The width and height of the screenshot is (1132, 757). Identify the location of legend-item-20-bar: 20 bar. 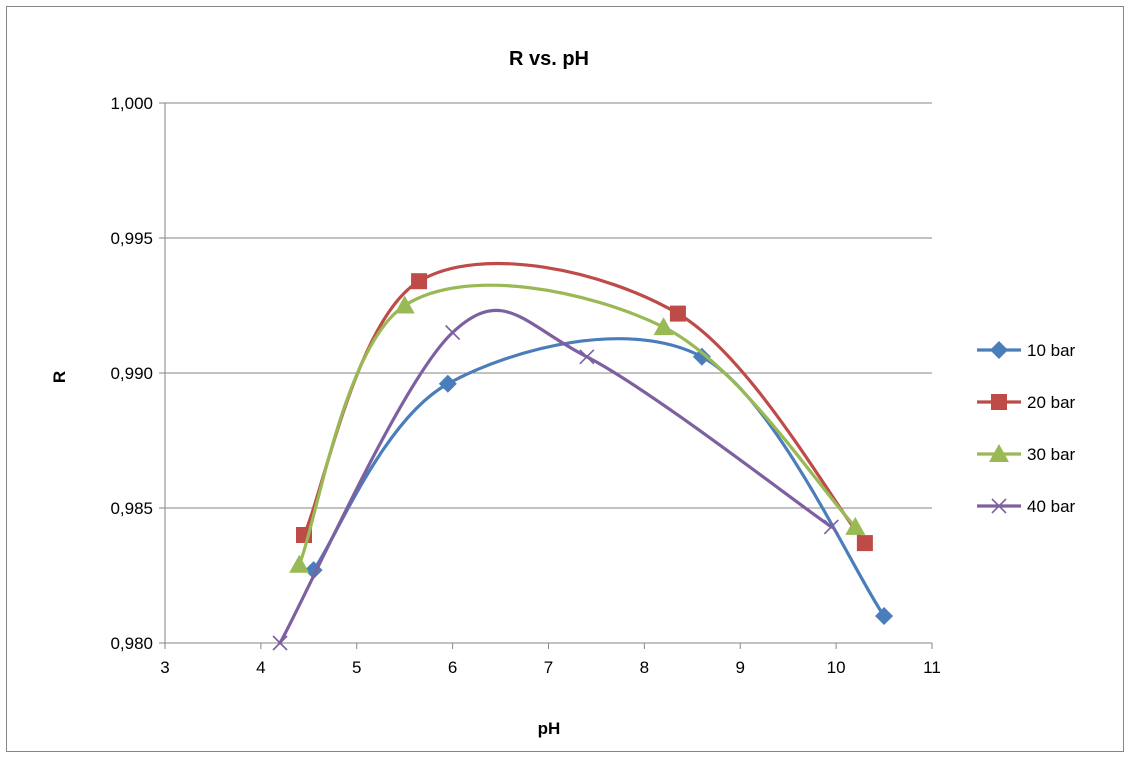
(1026, 402).